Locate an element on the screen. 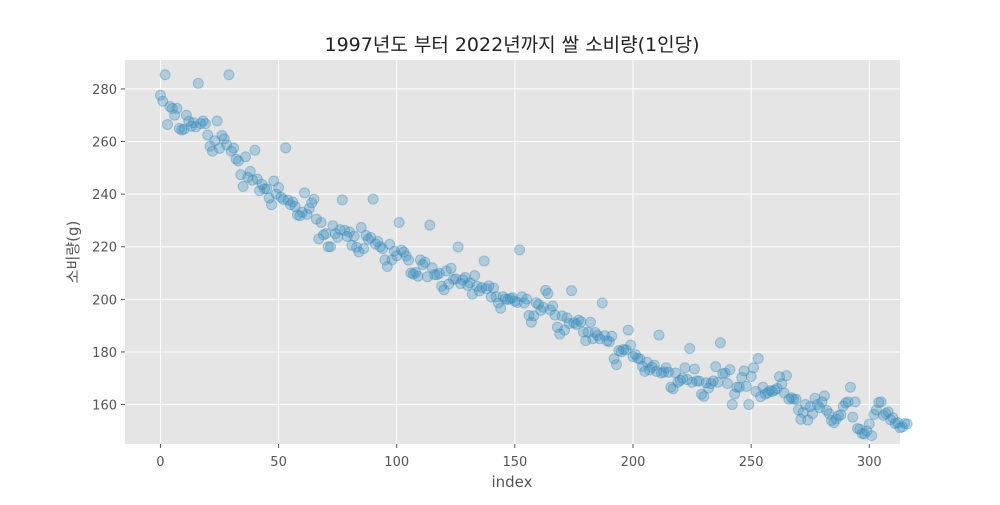 This screenshot has width=1000, height=505. y-tick-label: 220 is located at coordinates (104, 248).